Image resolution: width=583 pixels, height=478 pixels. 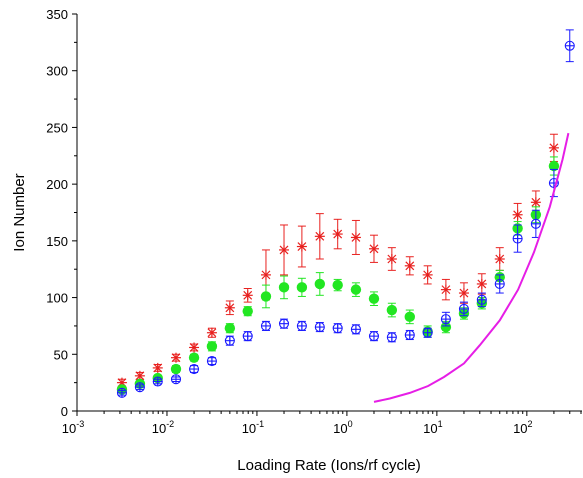 I want to click on y-tick-label: 50, so click(x=61, y=354).